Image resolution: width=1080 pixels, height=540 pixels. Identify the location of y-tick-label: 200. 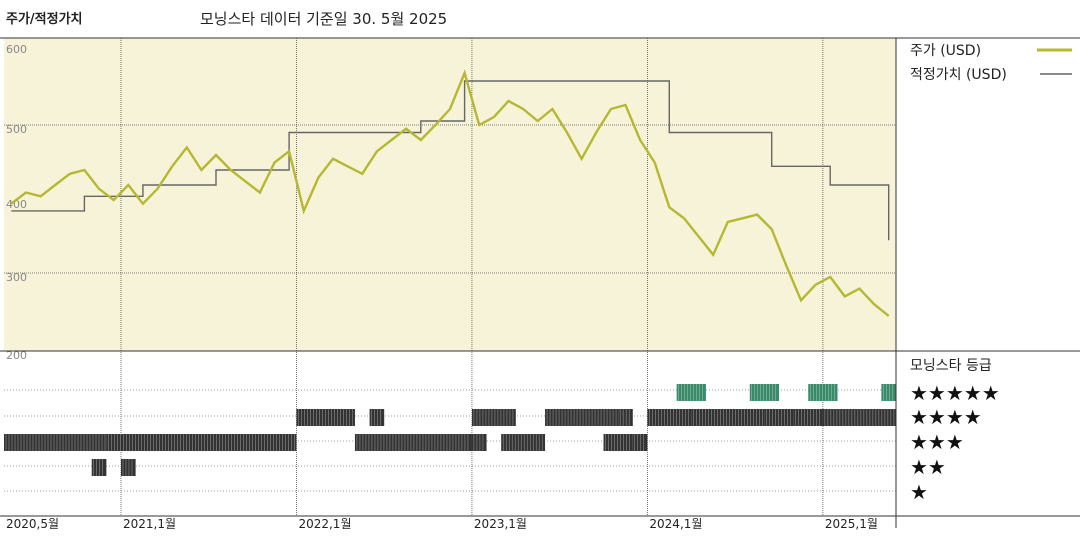
(16, 355).